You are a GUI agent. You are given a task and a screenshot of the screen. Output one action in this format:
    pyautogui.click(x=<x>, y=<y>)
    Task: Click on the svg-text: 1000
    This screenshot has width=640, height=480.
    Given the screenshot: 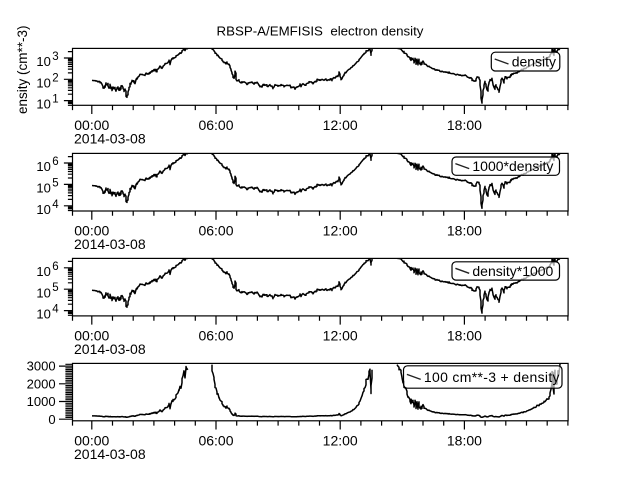 What is the action you would take?
    pyautogui.click(x=41, y=401)
    